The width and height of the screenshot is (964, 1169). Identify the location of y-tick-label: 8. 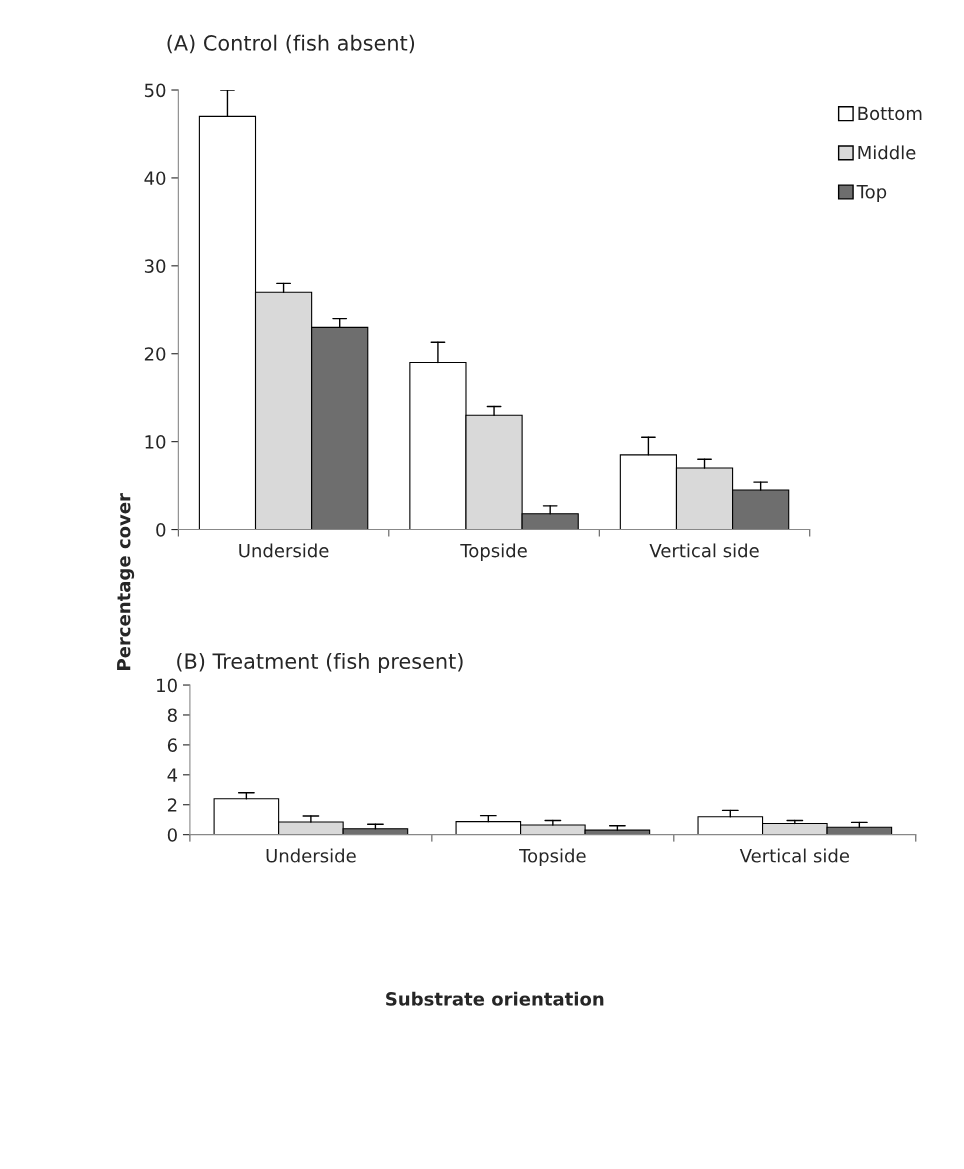
(172, 715).